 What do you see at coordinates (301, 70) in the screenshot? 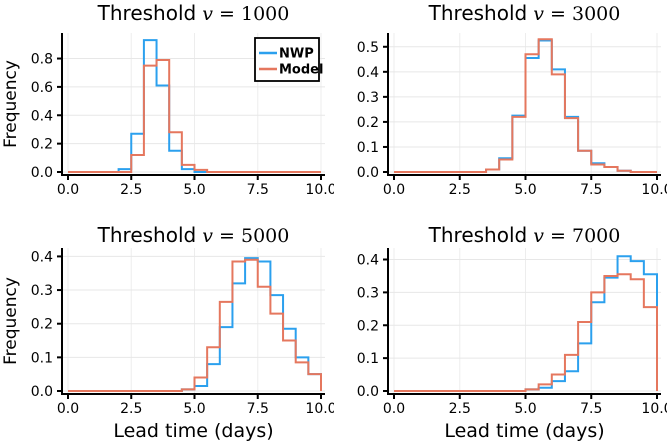
I see `legend-label-model: Model` at bounding box center [301, 70].